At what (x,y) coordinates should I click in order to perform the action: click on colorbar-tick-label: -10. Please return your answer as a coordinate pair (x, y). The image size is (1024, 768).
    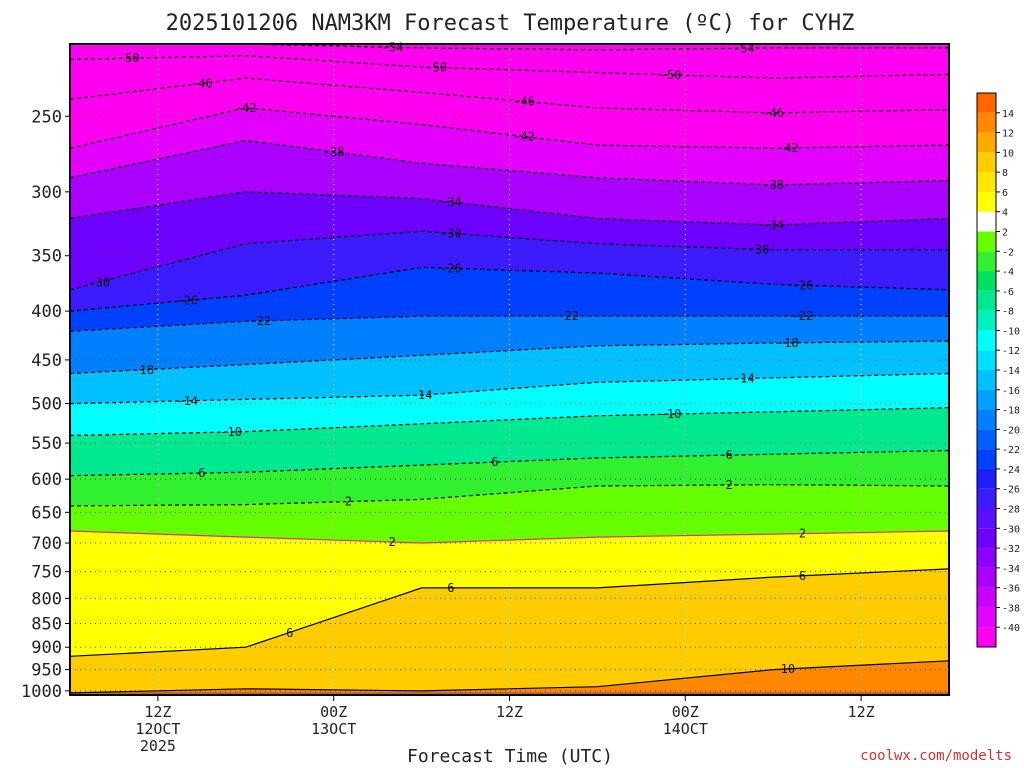
    Looking at the image, I should click on (1011, 331).